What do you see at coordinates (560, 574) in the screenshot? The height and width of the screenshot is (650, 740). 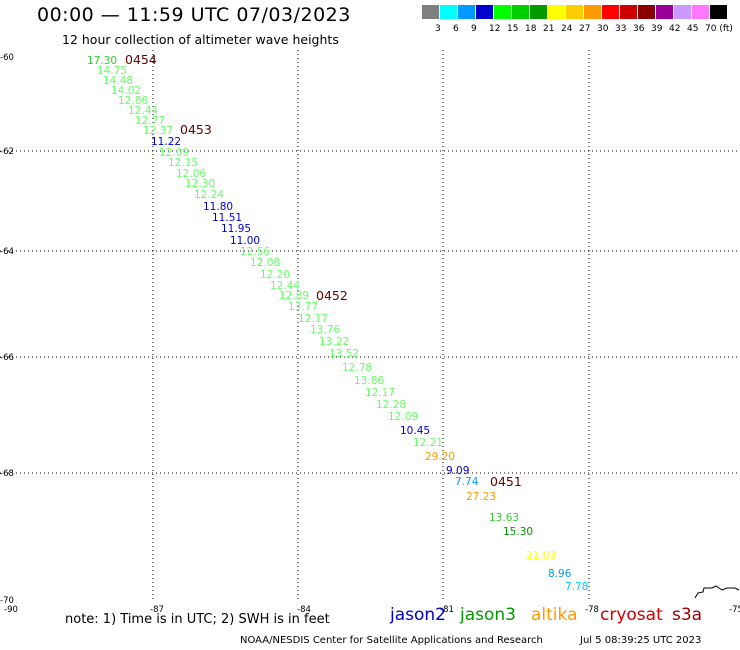 I see `wave-height-label: 8.96` at bounding box center [560, 574].